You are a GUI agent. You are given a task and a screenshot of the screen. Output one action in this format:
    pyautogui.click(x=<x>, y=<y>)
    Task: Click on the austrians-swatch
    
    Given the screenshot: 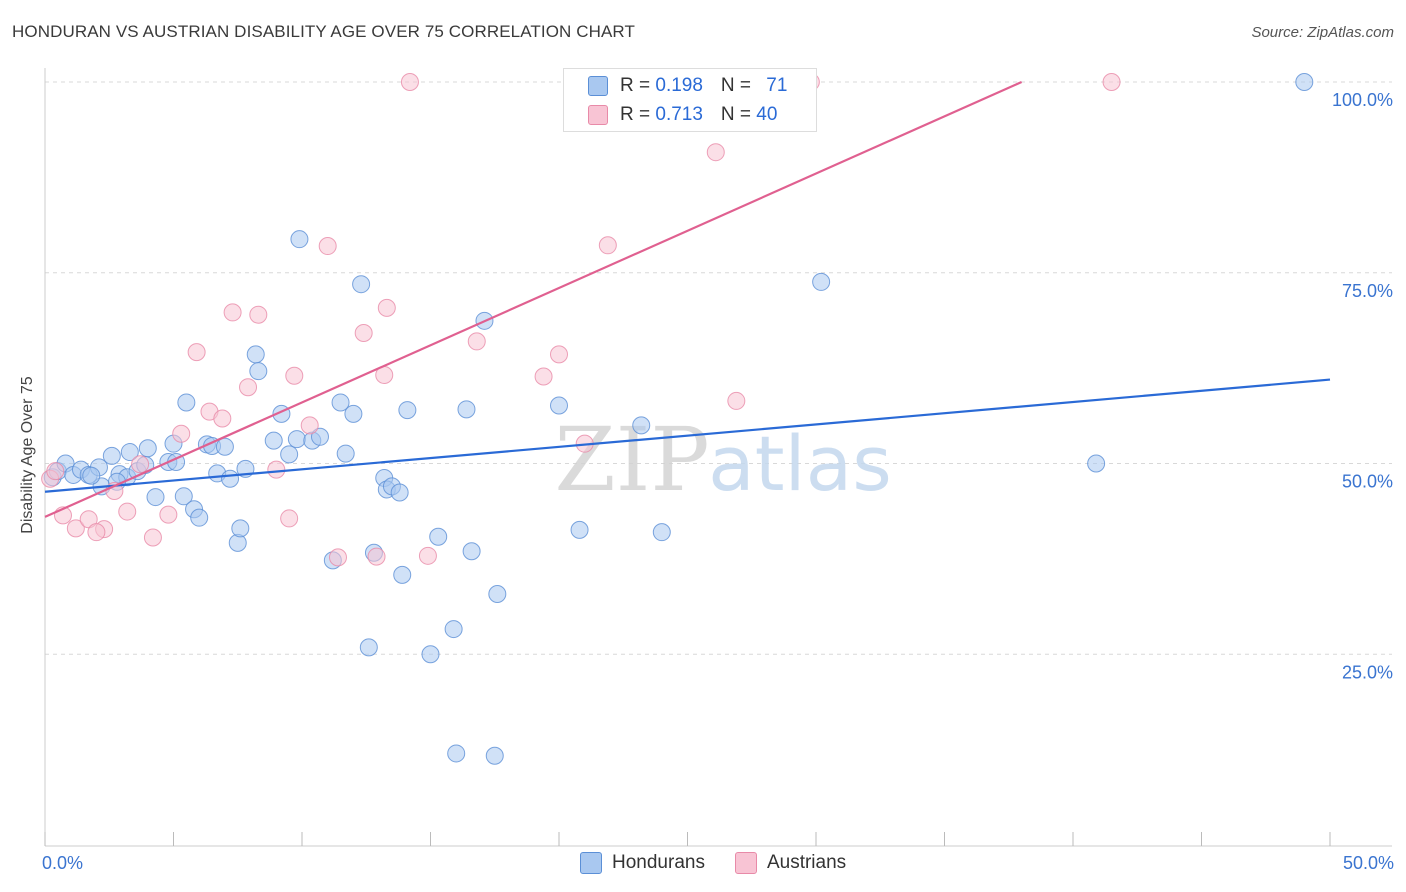 What is the action you would take?
    pyautogui.click(x=598, y=115)
    